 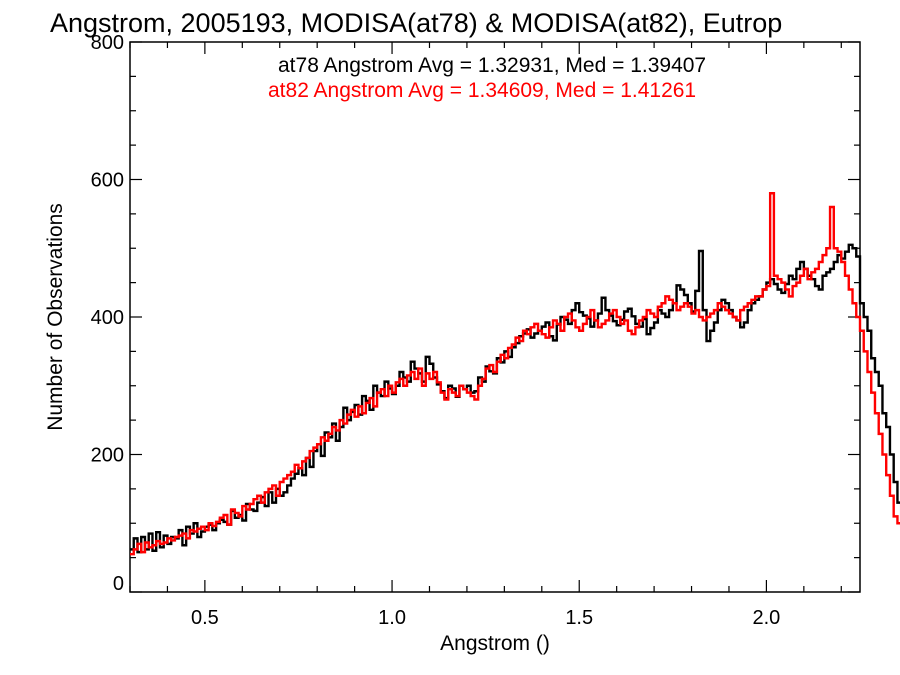 I want to click on x-tick-label: 2.0, so click(x=767, y=618).